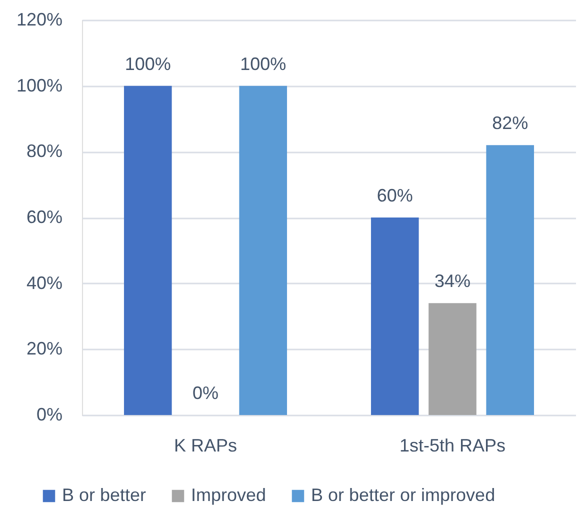  I want to click on data-label: 82%, so click(510, 123).